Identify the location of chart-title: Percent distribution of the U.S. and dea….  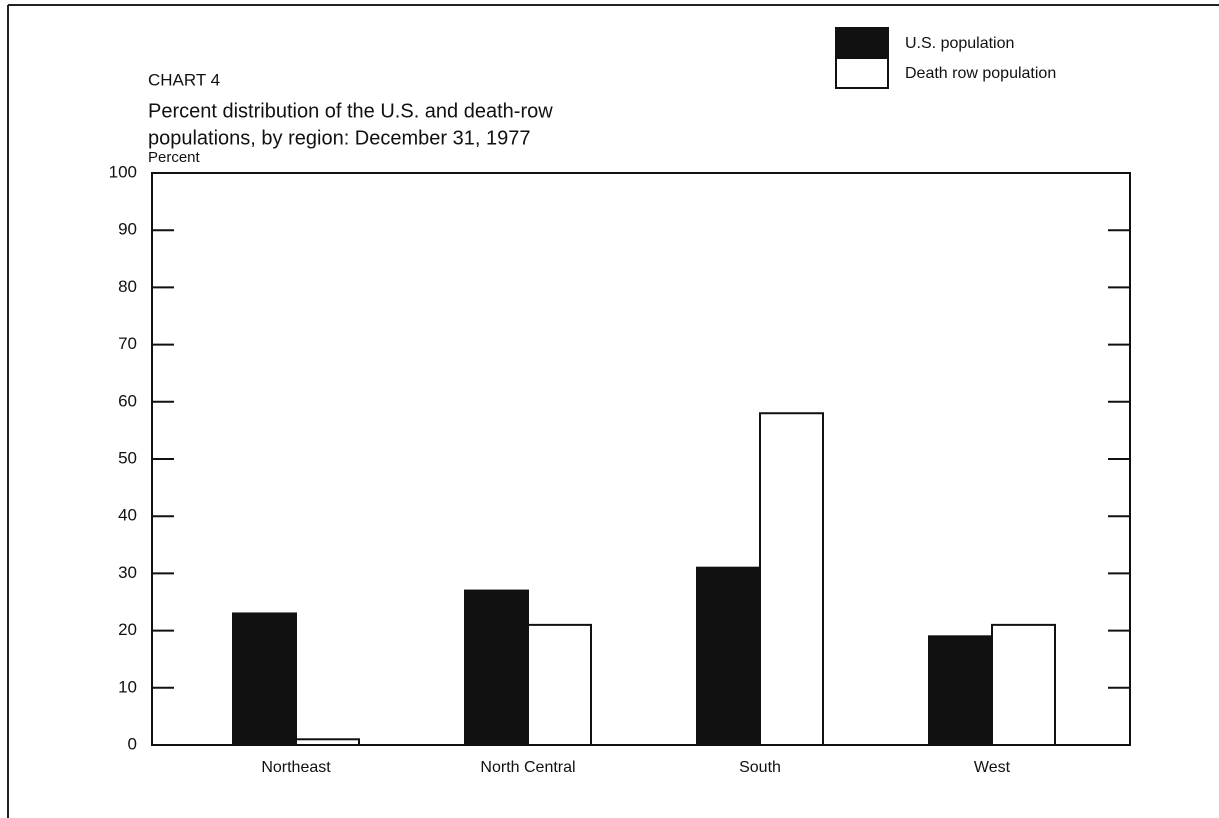
(350, 111).